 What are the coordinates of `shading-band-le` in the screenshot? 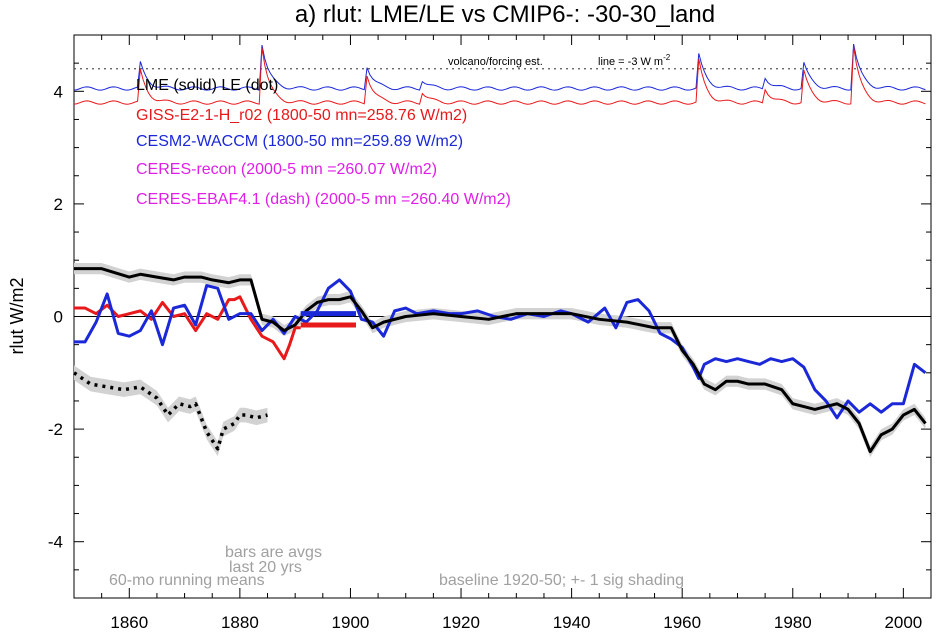 It's located at (171, 411).